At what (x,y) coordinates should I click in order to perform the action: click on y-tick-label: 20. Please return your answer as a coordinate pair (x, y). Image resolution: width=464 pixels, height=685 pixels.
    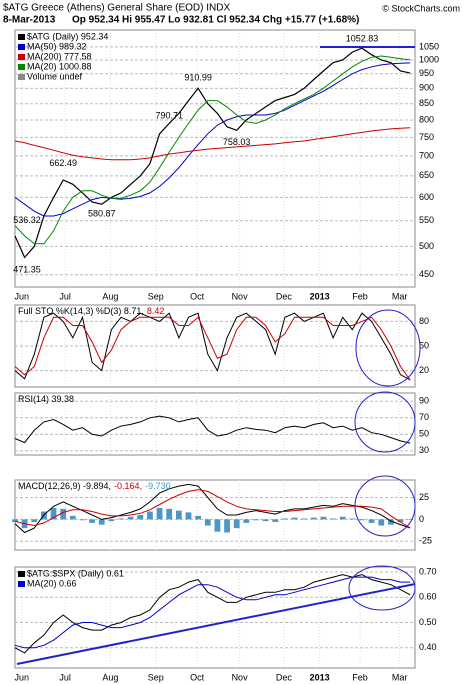
    Looking at the image, I should click on (424, 370).